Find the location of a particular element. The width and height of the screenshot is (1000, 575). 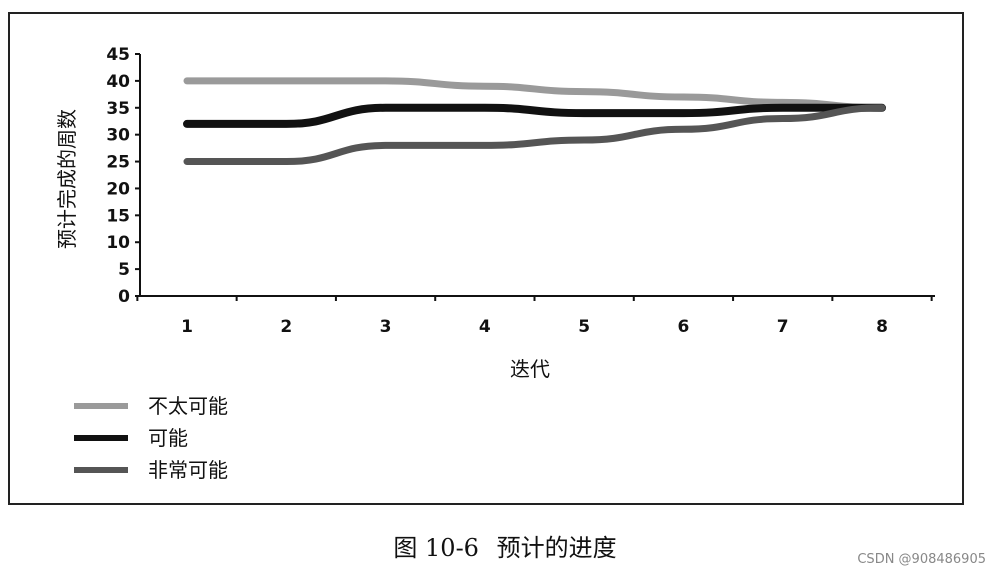

figure-number: 图 10-6 is located at coordinates (436, 548).